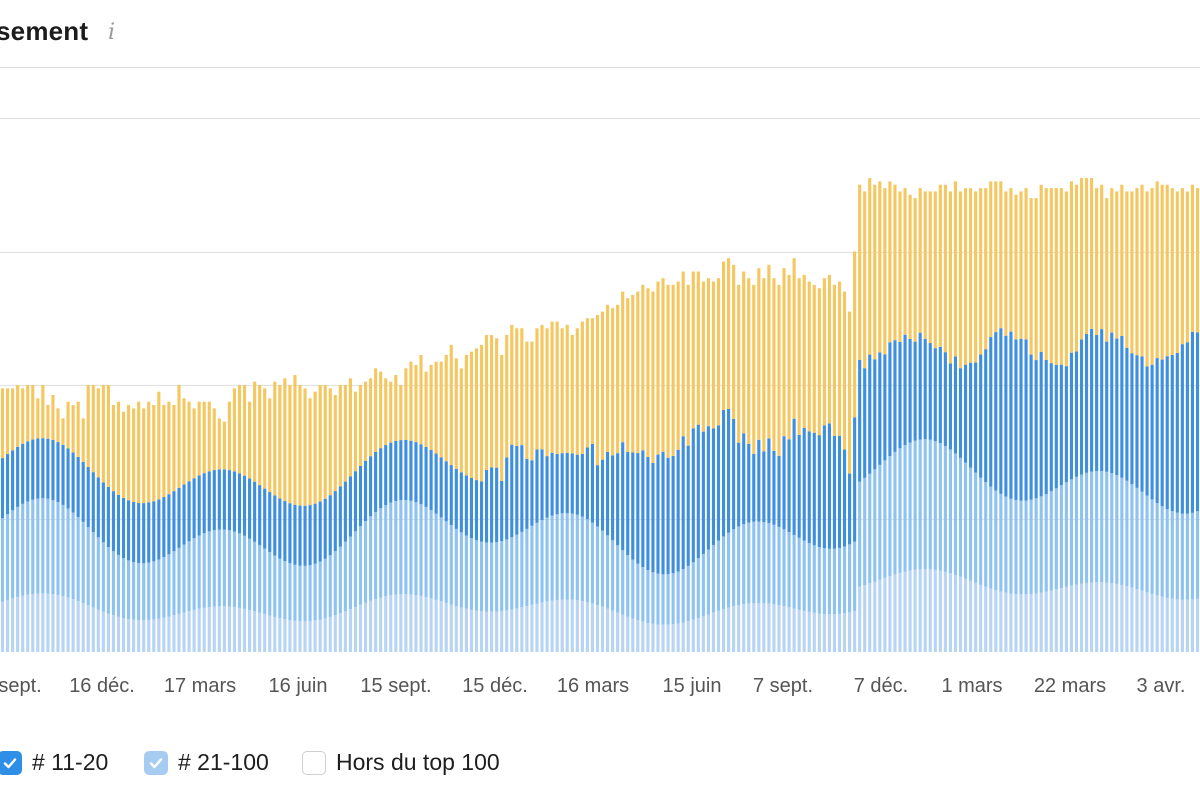 This screenshot has width=1200, height=800. I want to click on check-icon, so click(10, 762).